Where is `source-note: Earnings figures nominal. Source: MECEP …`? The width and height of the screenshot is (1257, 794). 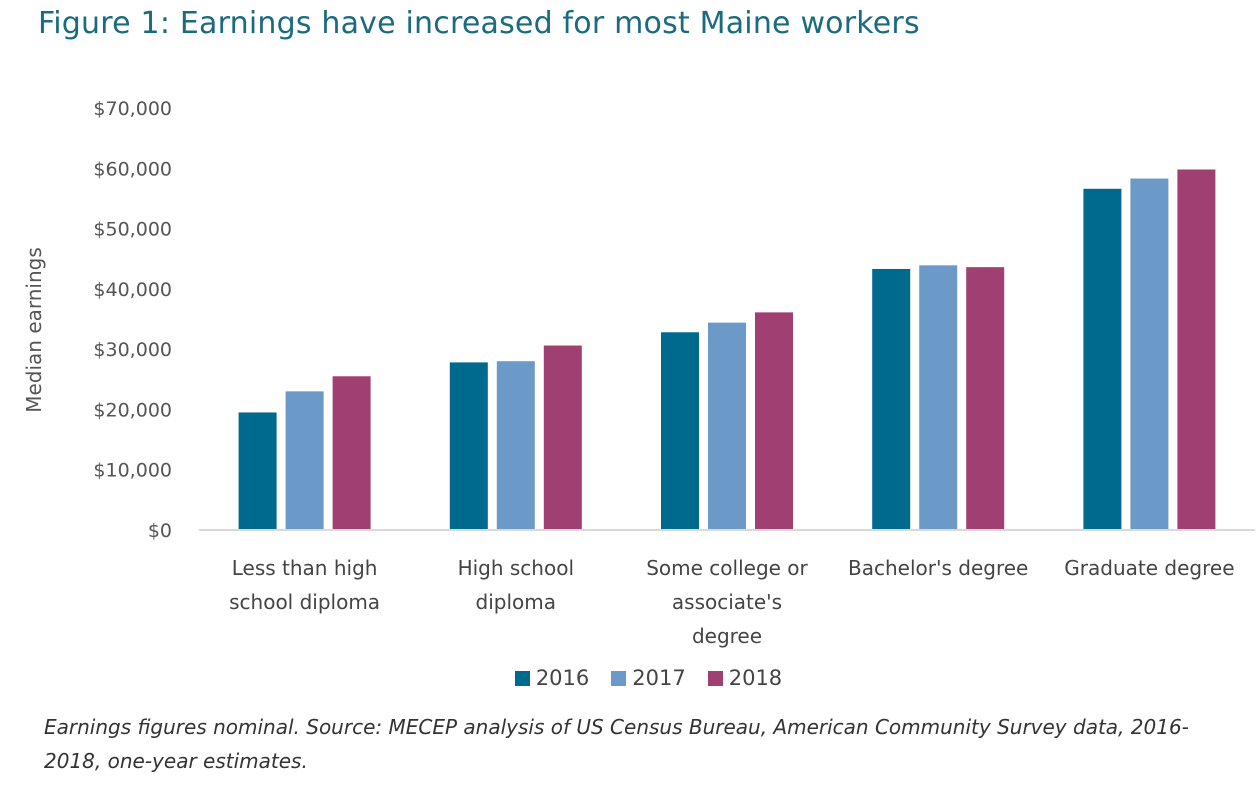
source-note: Earnings figures nominal. Source: MECEP … is located at coordinates (616, 744).